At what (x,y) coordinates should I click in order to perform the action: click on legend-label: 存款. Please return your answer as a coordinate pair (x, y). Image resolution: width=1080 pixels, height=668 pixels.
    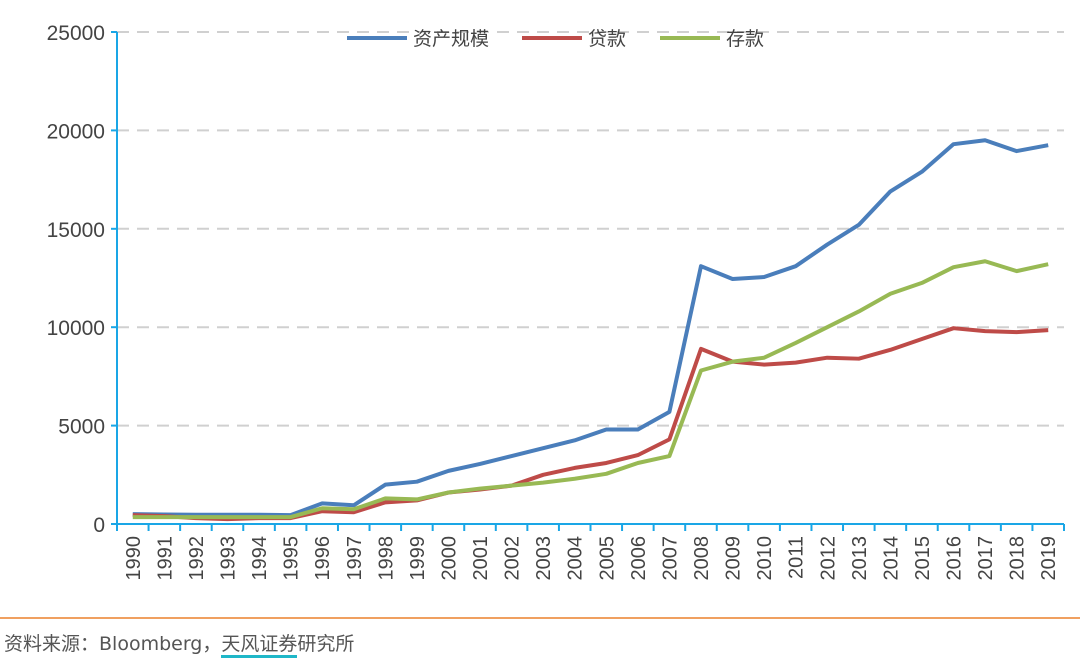
    Looking at the image, I should click on (745, 39).